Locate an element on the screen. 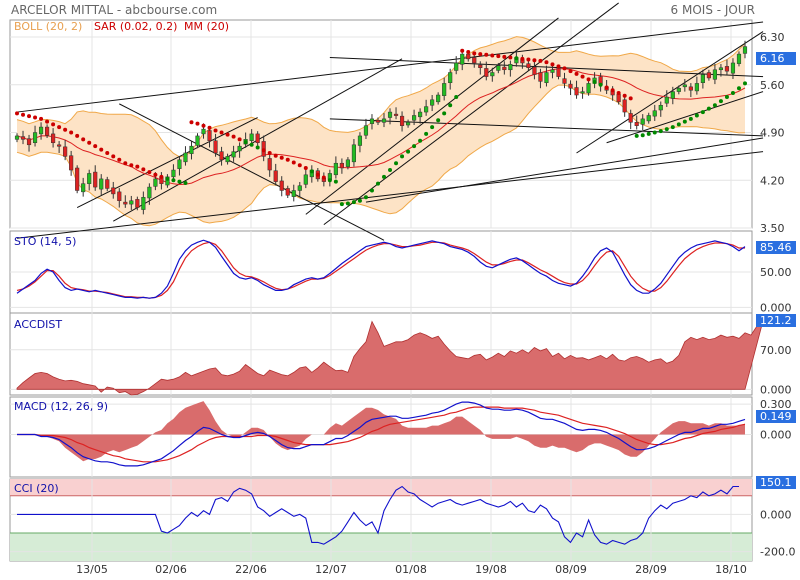 The height and width of the screenshot is (580, 800). y-tick-label: 70.00 is located at coordinates (776, 350).